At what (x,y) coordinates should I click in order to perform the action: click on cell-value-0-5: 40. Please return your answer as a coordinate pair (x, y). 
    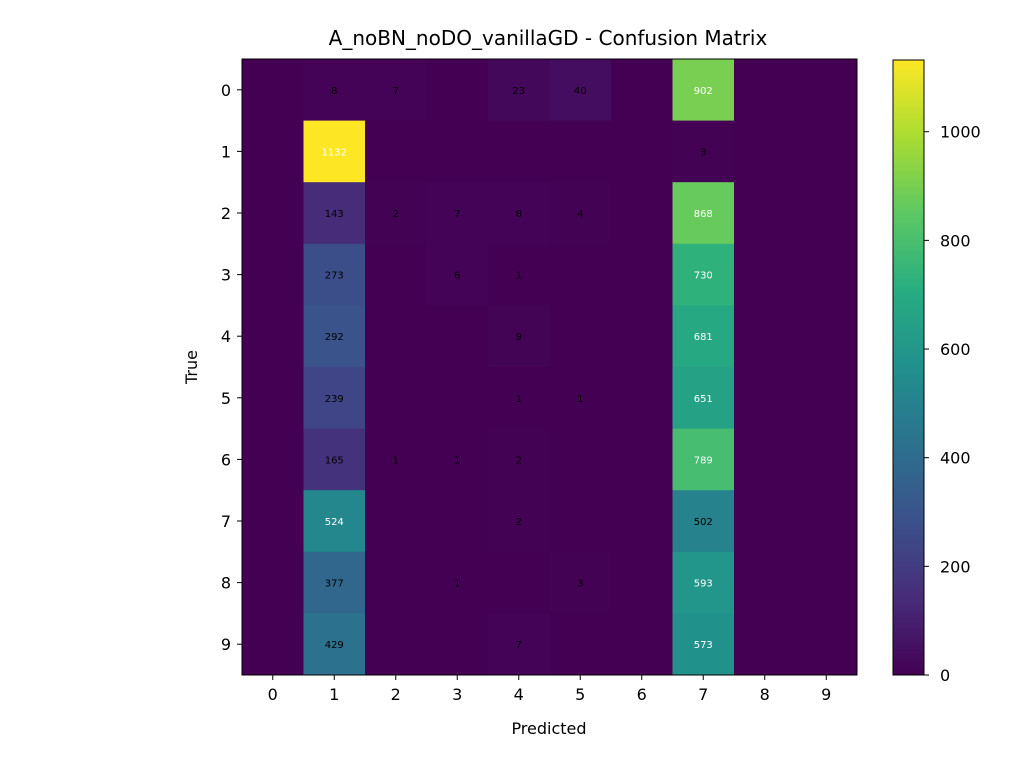
    Looking at the image, I should click on (580, 91).